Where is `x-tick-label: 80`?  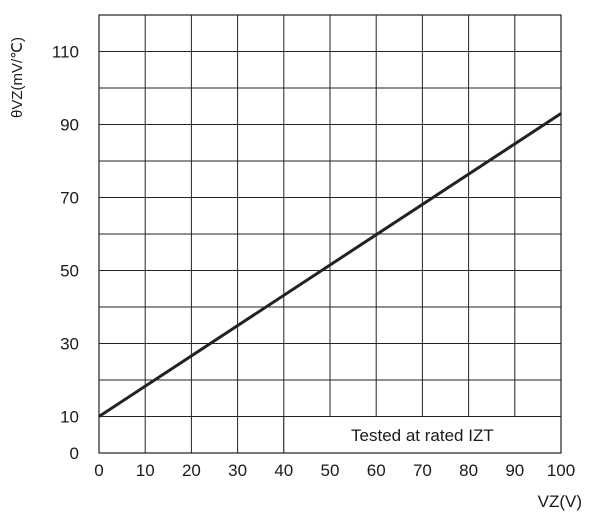
x-tick-label: 80 is located at coordinates (468, 470).